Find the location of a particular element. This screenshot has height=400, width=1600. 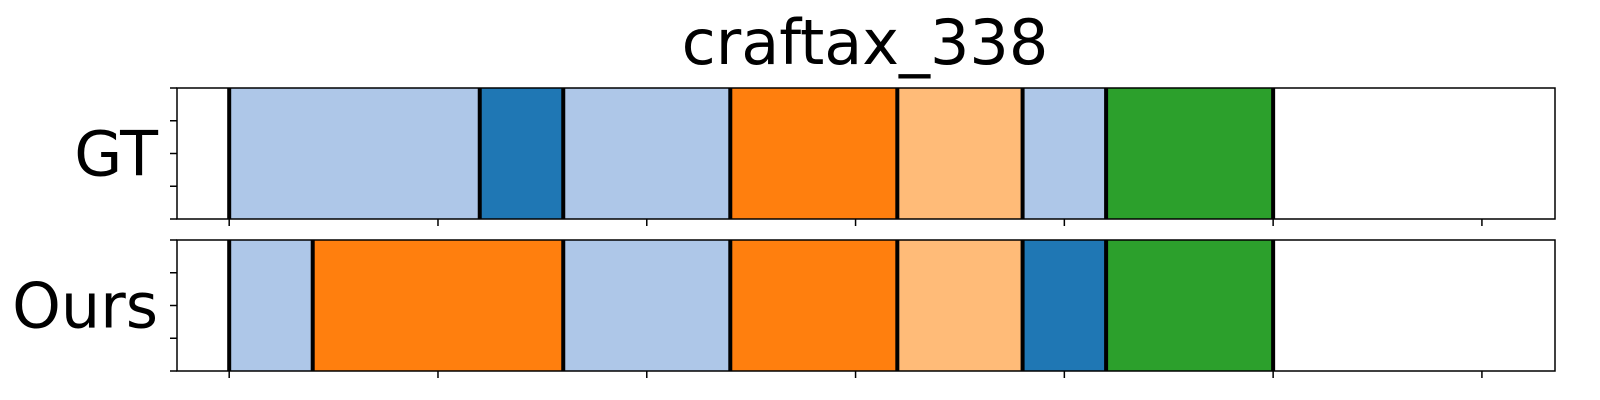

row-label-ours: Ours is located at coordinates (85, 306).